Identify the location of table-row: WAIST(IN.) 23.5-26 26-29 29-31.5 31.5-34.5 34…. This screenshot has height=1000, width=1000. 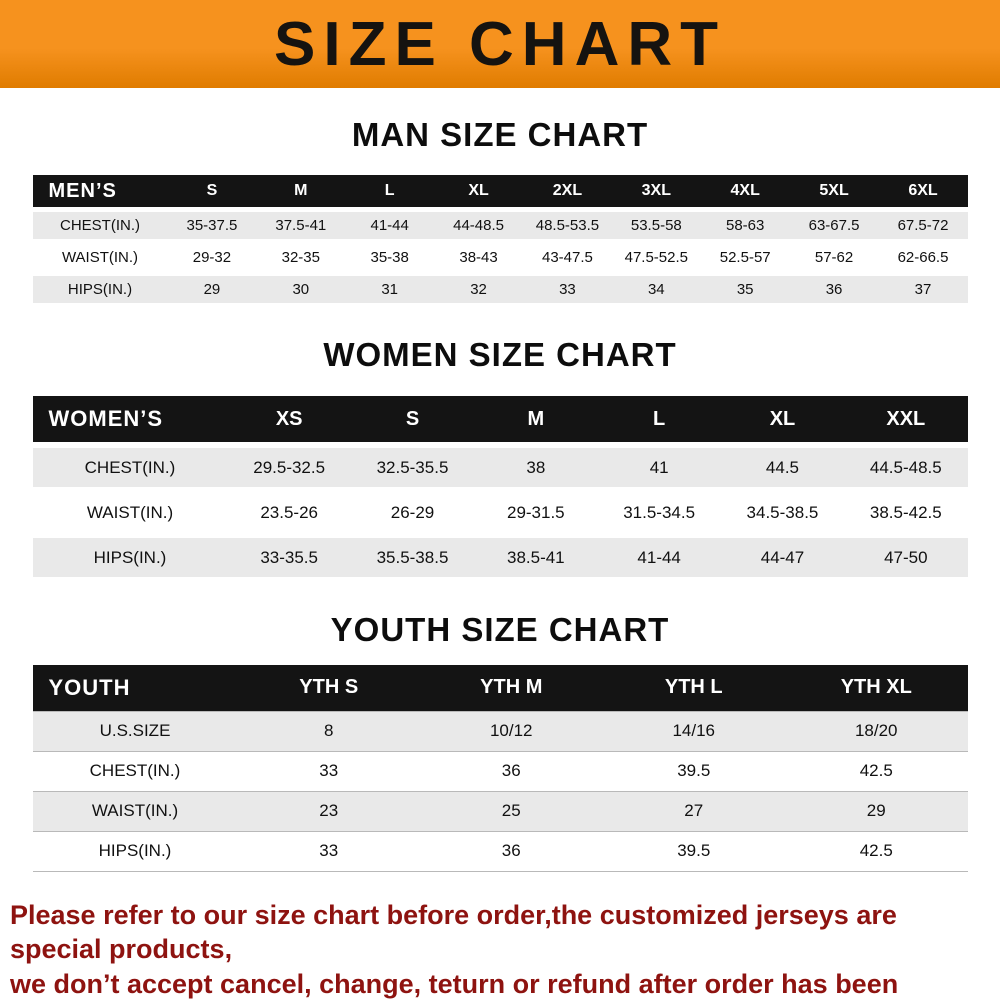
(500, 512).